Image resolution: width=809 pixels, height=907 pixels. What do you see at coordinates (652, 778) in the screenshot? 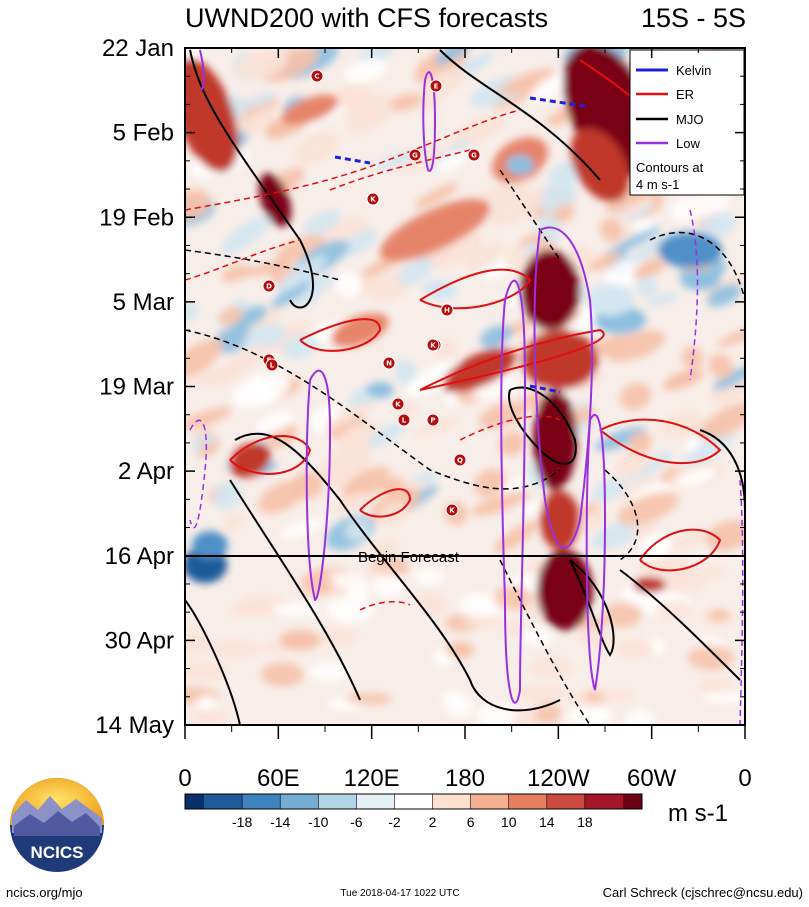
I see `x-tick-label: 60W` at bounding box center [652, 778].